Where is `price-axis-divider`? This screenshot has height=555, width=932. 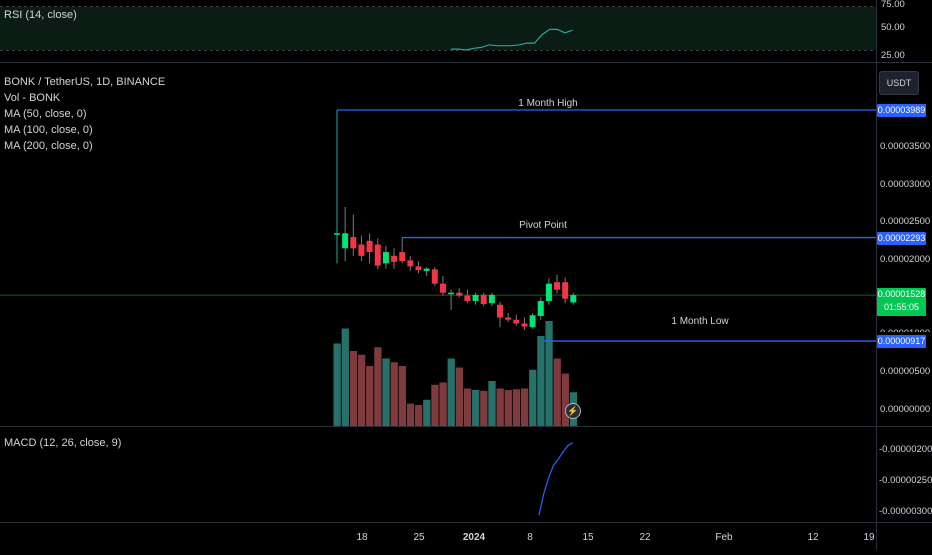
price-axis-divider is located at coordinates (876, 275).